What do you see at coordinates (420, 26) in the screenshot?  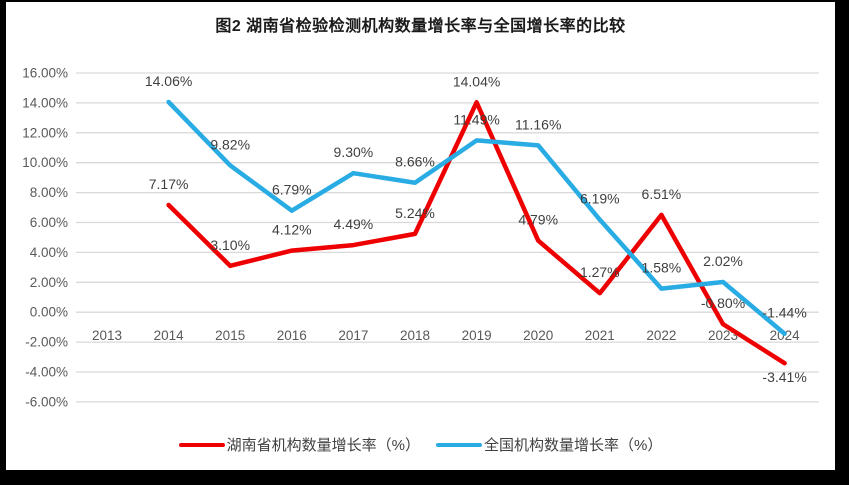 I see `chart-title: 图2 湖南省检验检测机构数量增长率与全国增长率的比较` at bounding box center [420, 26].